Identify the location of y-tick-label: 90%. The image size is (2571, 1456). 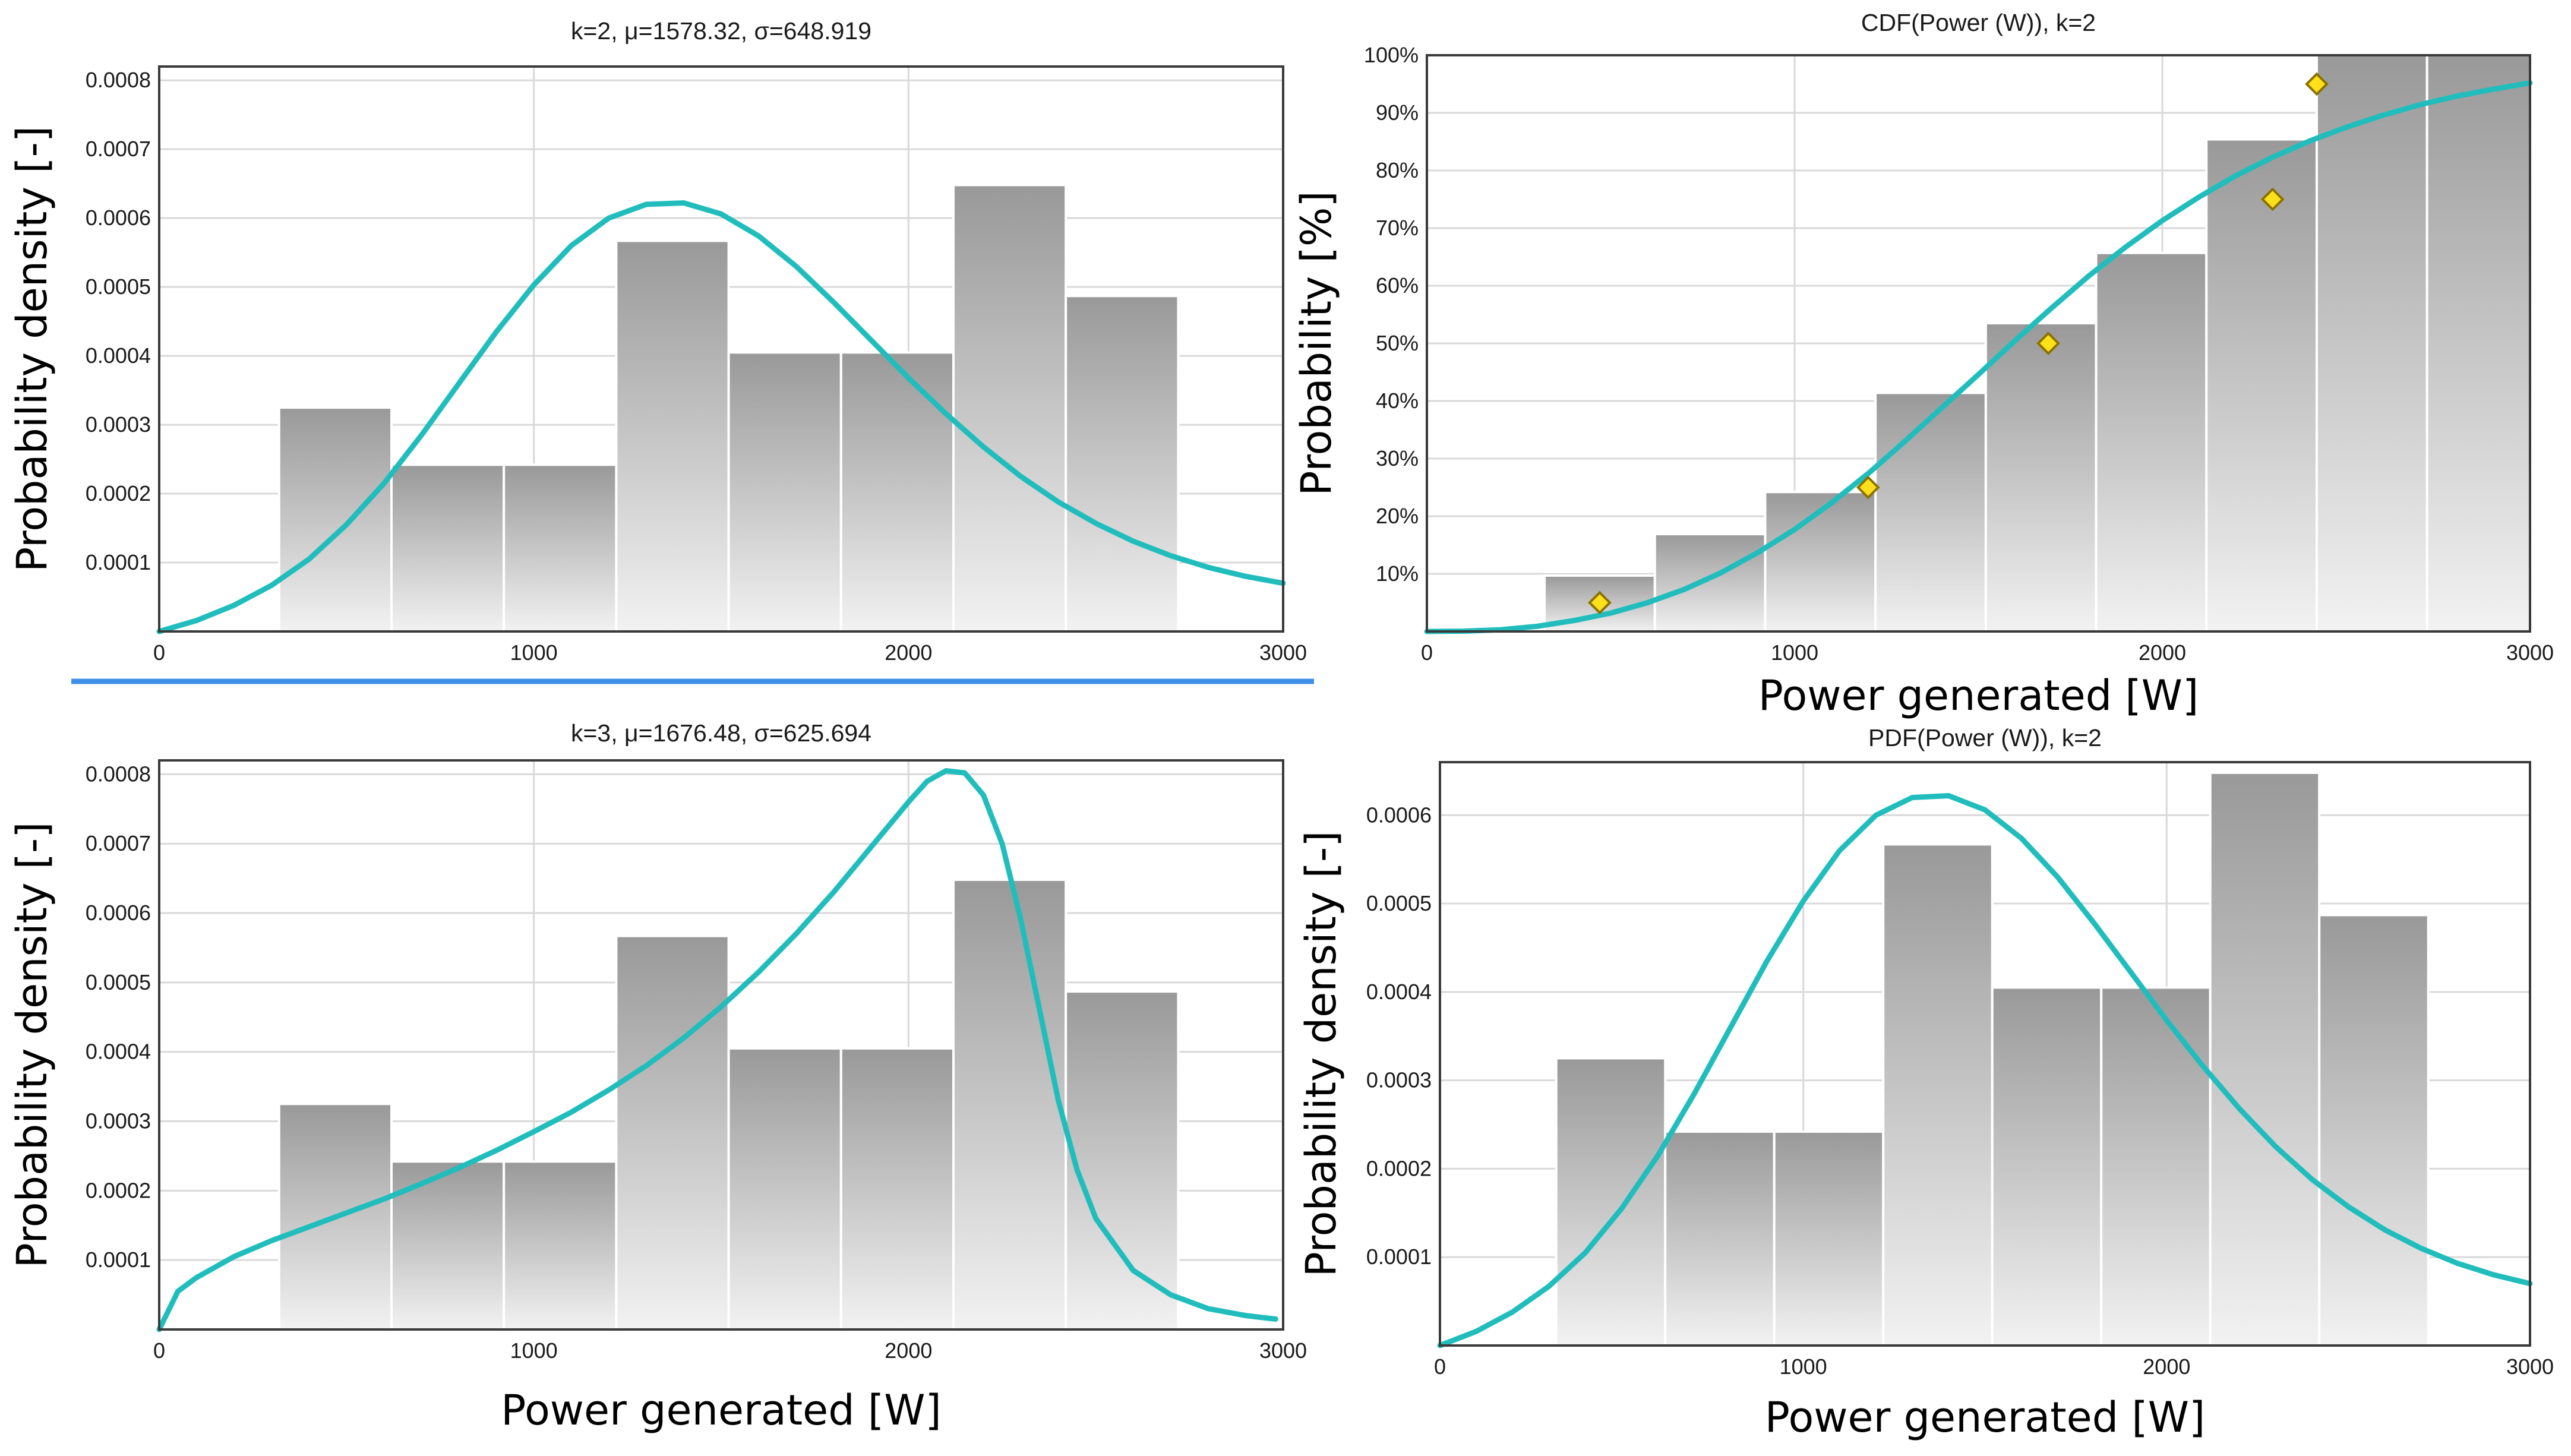
(1397, 112).